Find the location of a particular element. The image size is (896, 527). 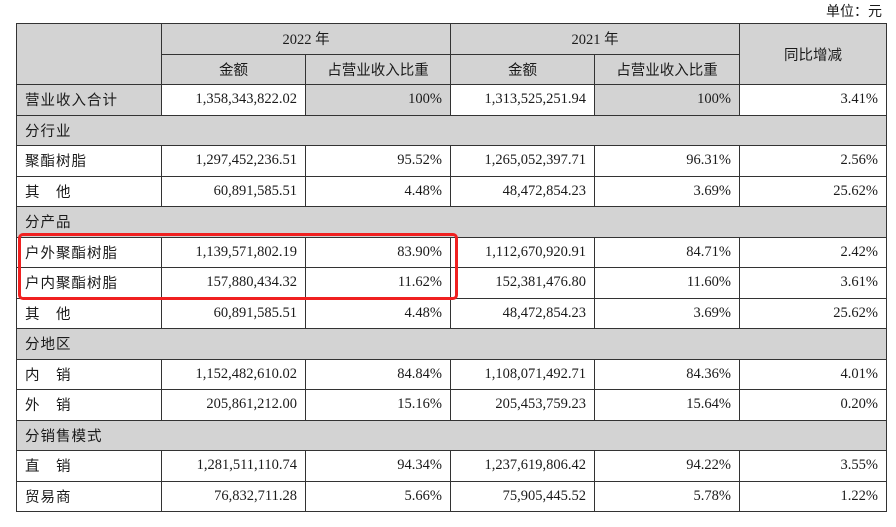

section-title: 分行业 is located at coordinates (451, 130).